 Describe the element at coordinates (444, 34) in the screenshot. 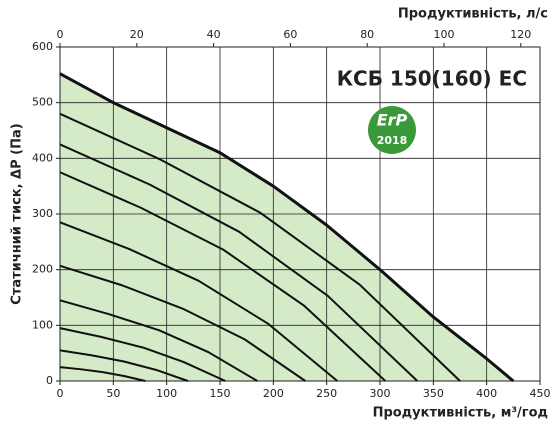

I see `x2-tick-label: 100` at that location.